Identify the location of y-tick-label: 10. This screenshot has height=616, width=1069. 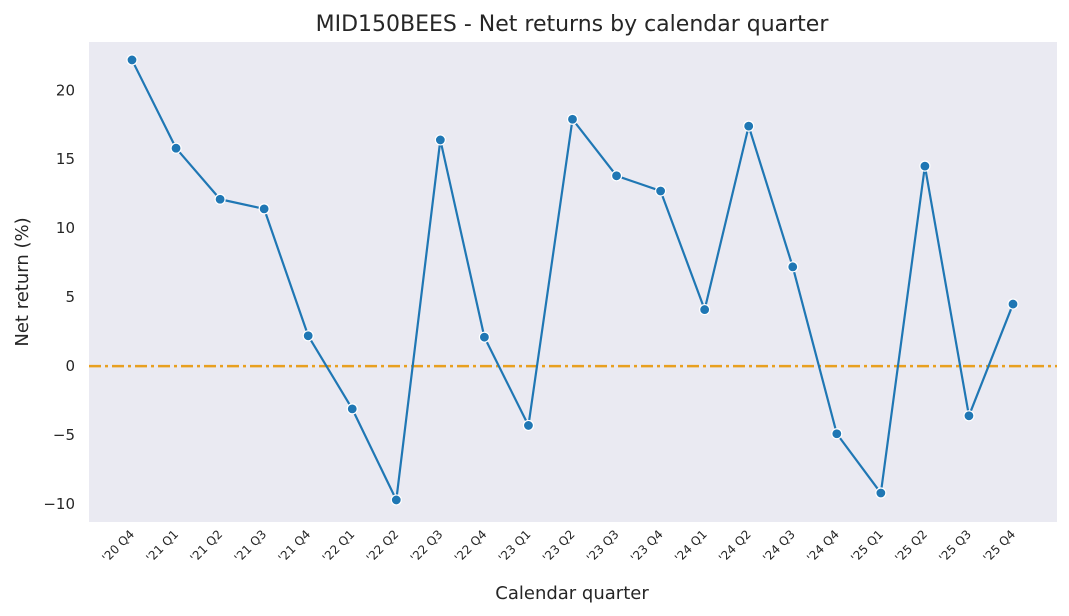
(65, 228).